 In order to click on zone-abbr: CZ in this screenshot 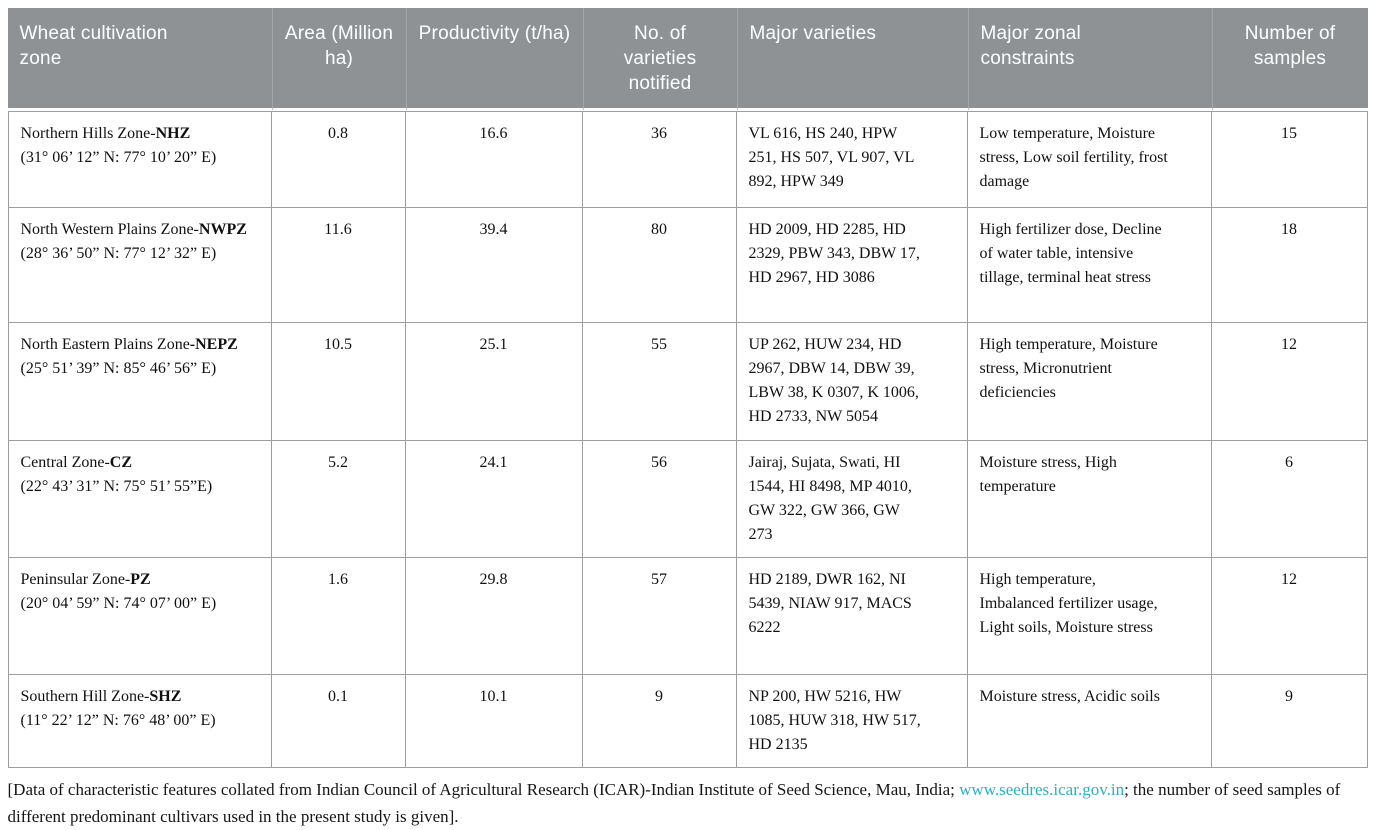, I will do `click(121, 462)`.